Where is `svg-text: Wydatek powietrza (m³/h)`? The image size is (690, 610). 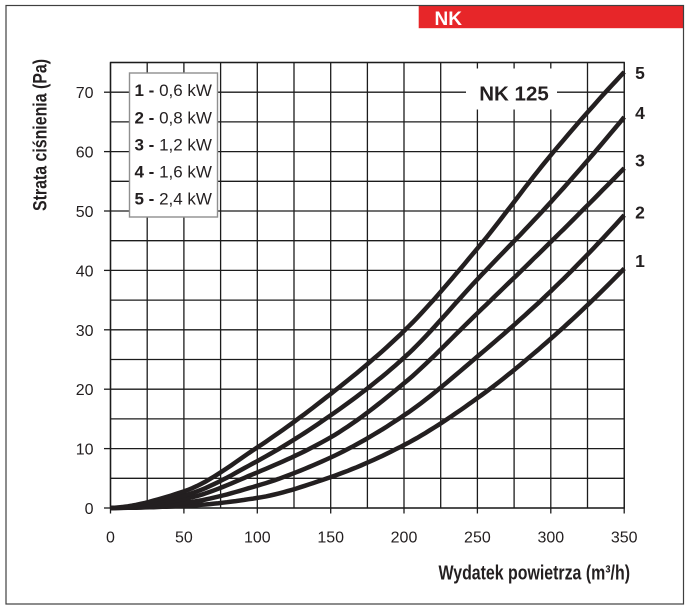
svg-text: Wydatek powietrza (m³/h) is located at coordinates (535, 573).